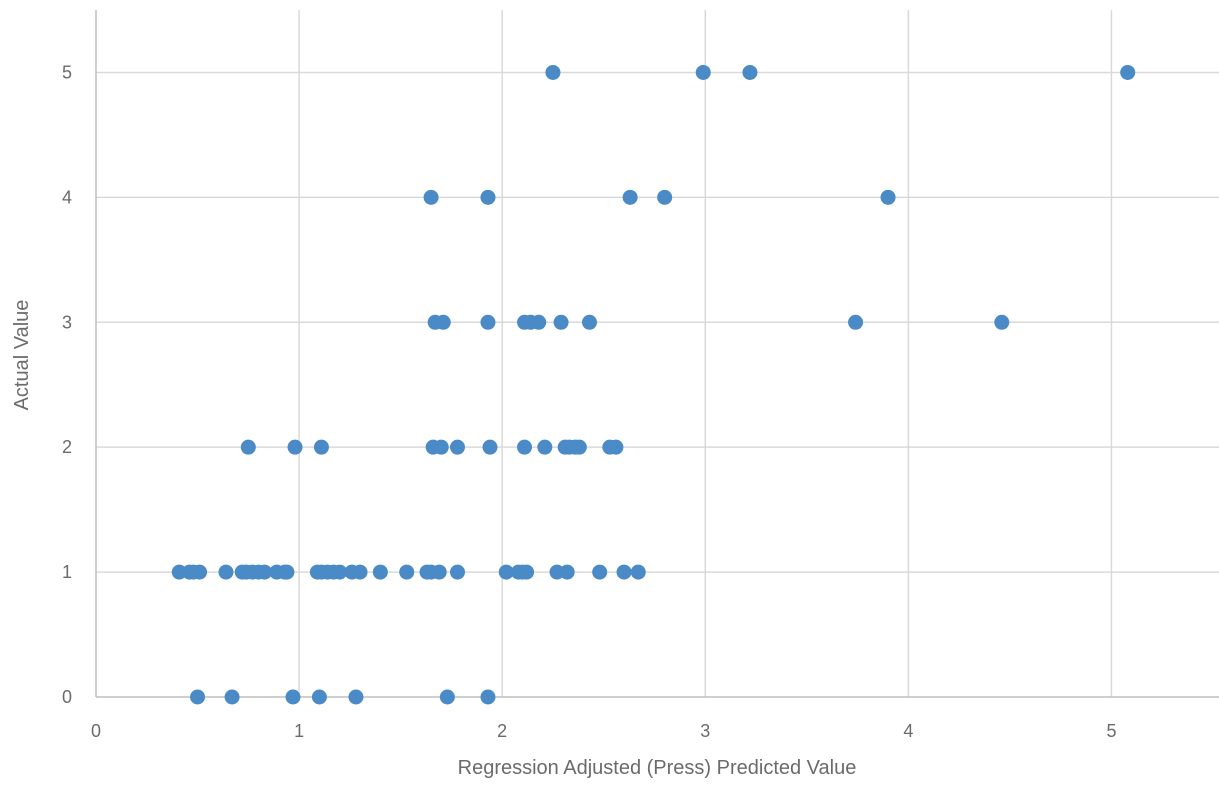  What do you see at coordinates (67, 197) in the screenshot?
I see `y-tick-label: 4` at bounding box center [67, 197].